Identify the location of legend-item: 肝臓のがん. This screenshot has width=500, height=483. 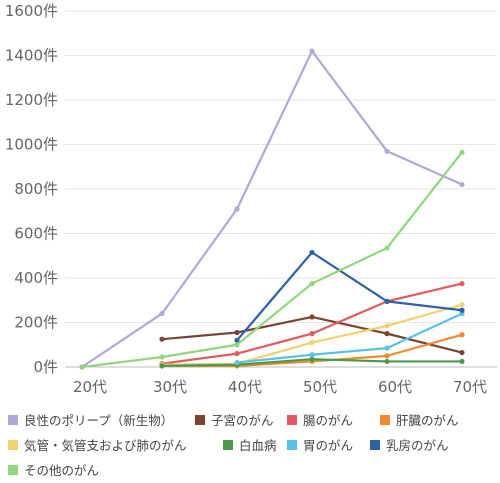
(419, 420).